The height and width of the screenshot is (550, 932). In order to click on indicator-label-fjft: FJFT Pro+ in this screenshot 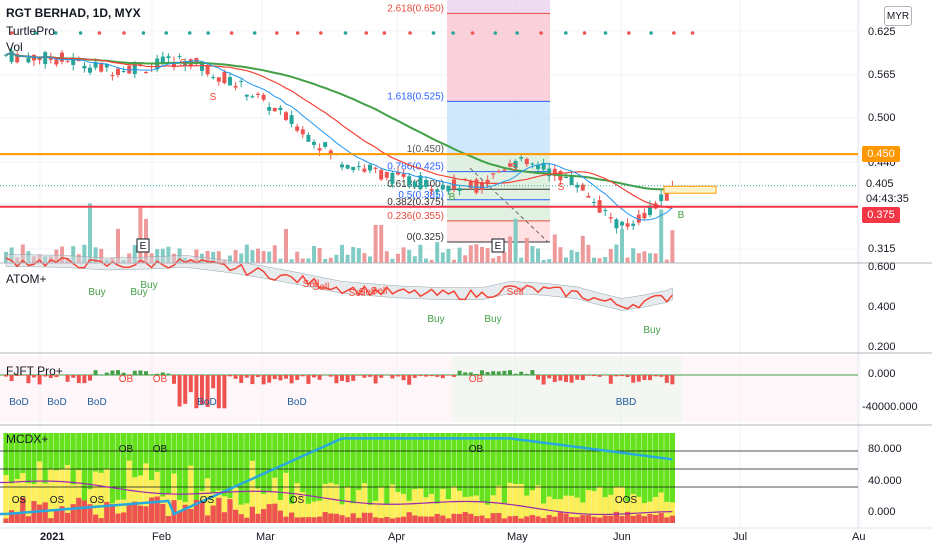, I will do `click(34, 371)`.